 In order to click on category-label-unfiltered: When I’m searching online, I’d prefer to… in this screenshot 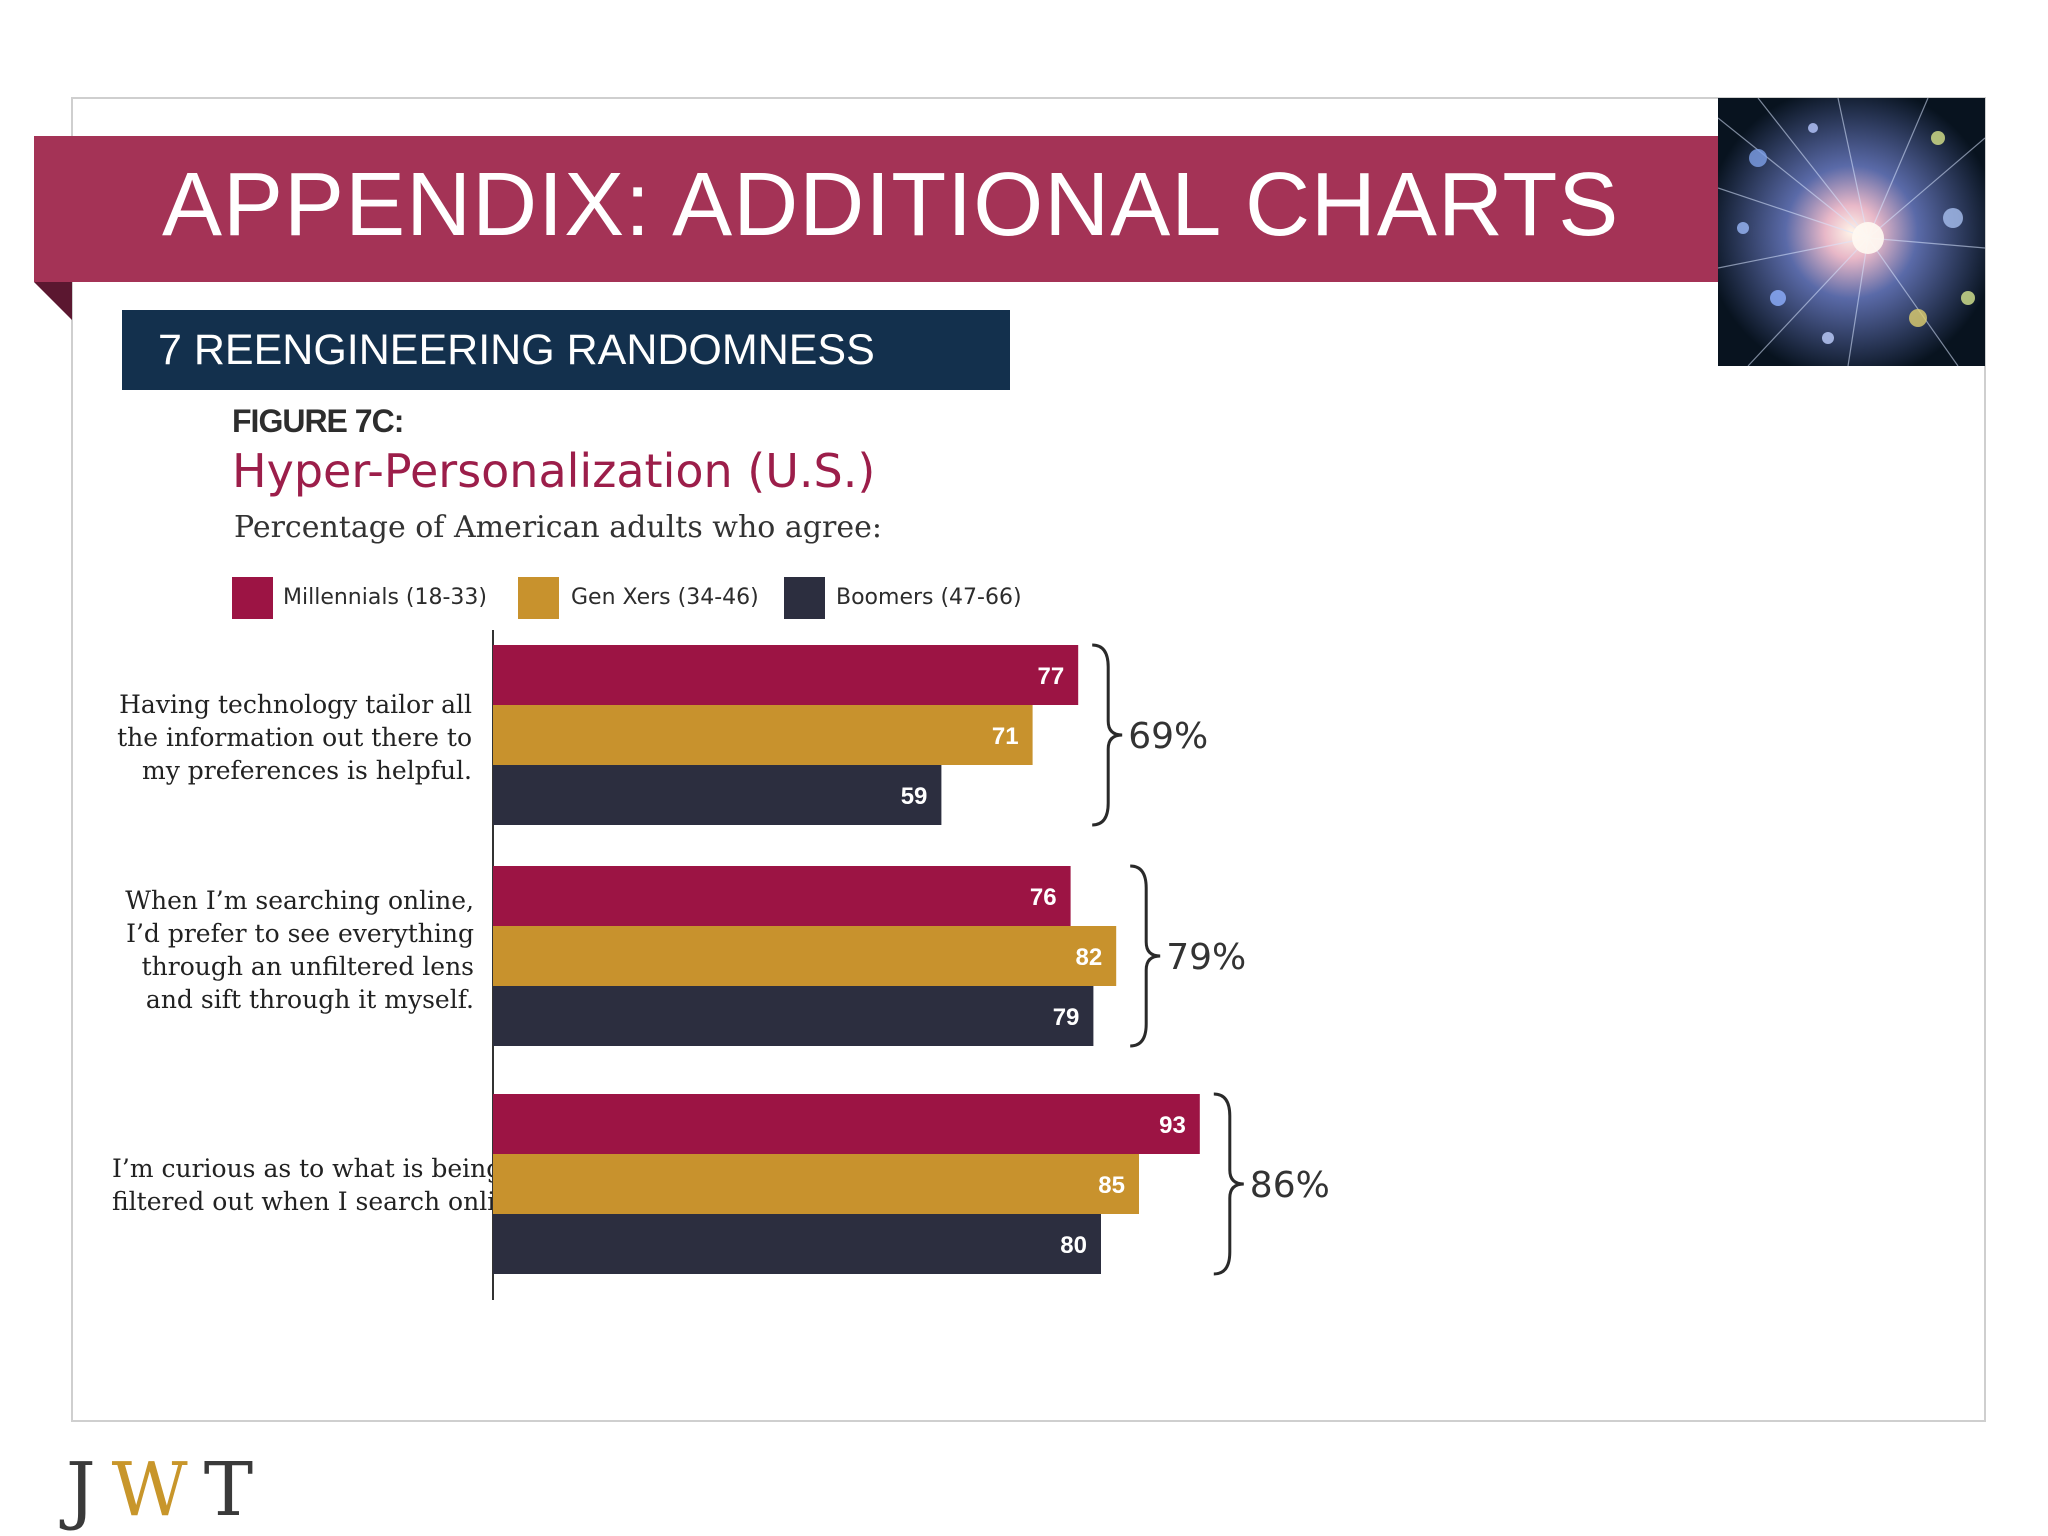, I will do `click(294, 950)`.